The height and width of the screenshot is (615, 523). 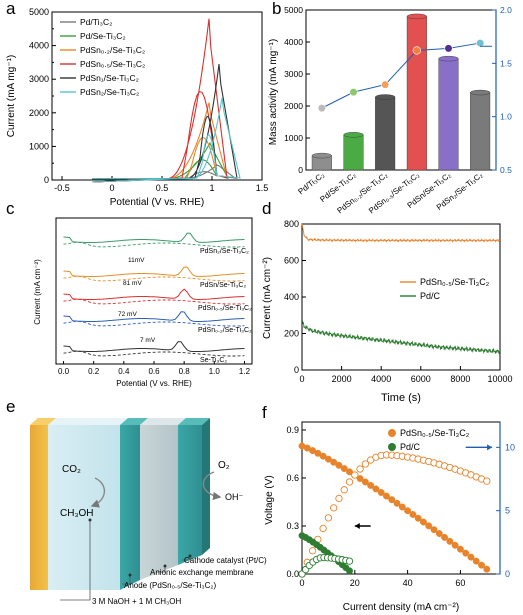 I want to click on panel-letter-f: f, so click(x=264, y=412).